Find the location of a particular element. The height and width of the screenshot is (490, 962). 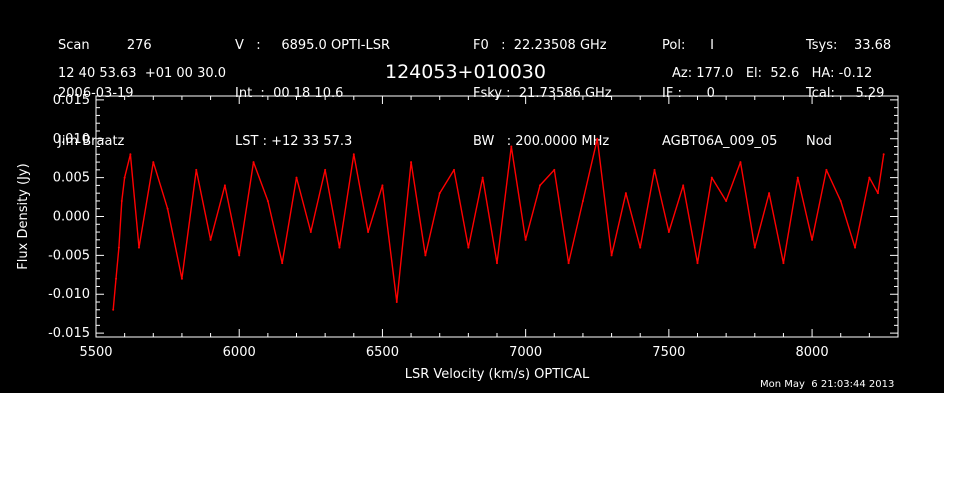

y-tick-label: -0.010 is located at coordinates (69, 294).